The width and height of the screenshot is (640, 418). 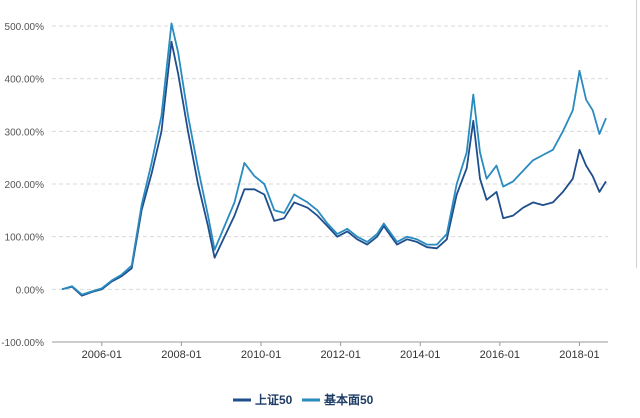 What do you see at coordinates (30, 290) in the screenshot?
I see `y-tick-label: 0.00%` at bounding box center [30, 290].